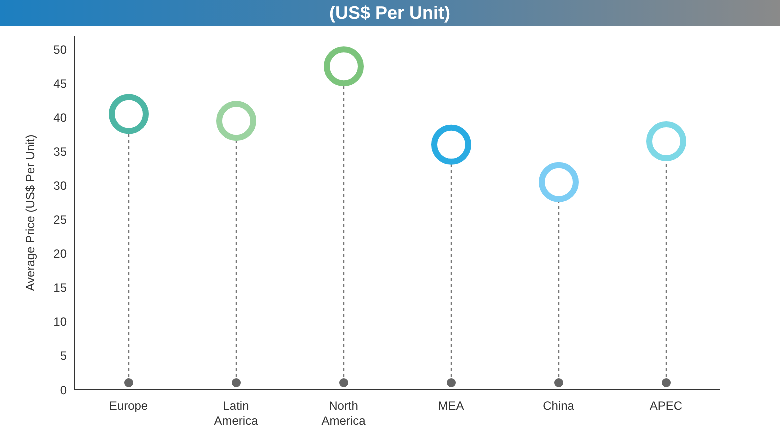  Describe the element at coordinates (64, 356) in the screenshot. I see `y-tick-label: 5` at that location.